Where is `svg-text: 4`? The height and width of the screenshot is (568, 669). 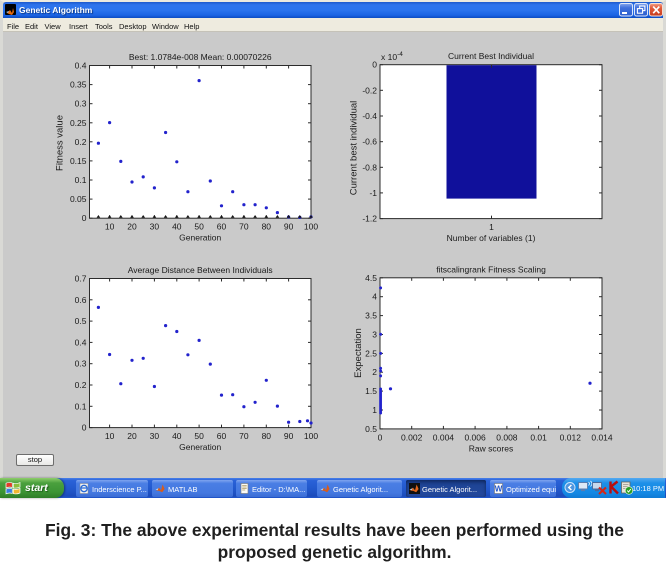
svg-text: 4 is located at coordinates (374, 297).